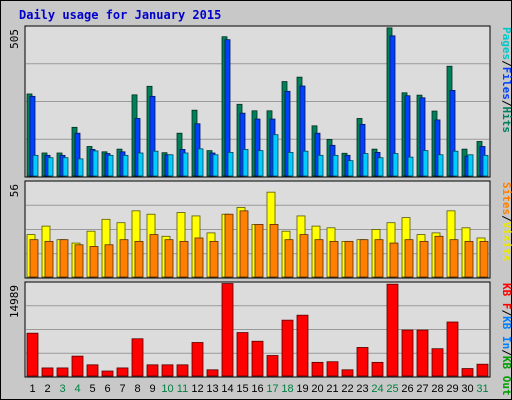 The image size is (512, 400). Describe the element at coordinates (197, 389) in the screenshot. I see `day-label-12: 12` at that location.